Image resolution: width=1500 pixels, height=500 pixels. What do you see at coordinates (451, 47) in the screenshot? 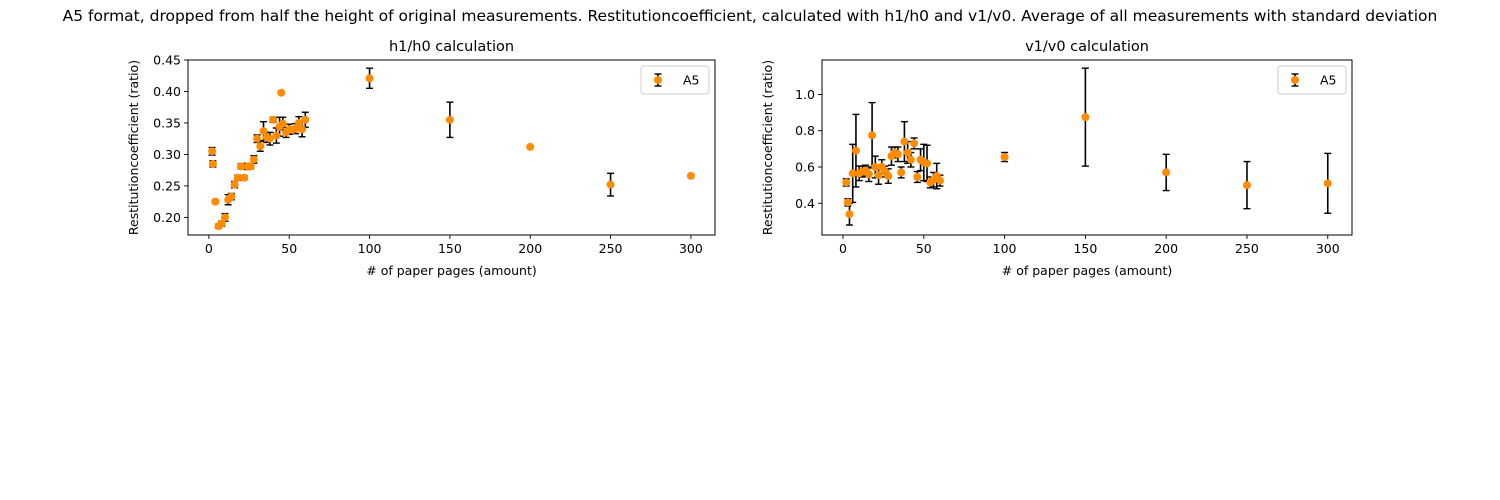
I see `chart-title: h1/h0 calculation` at bounding box center [451, 47].